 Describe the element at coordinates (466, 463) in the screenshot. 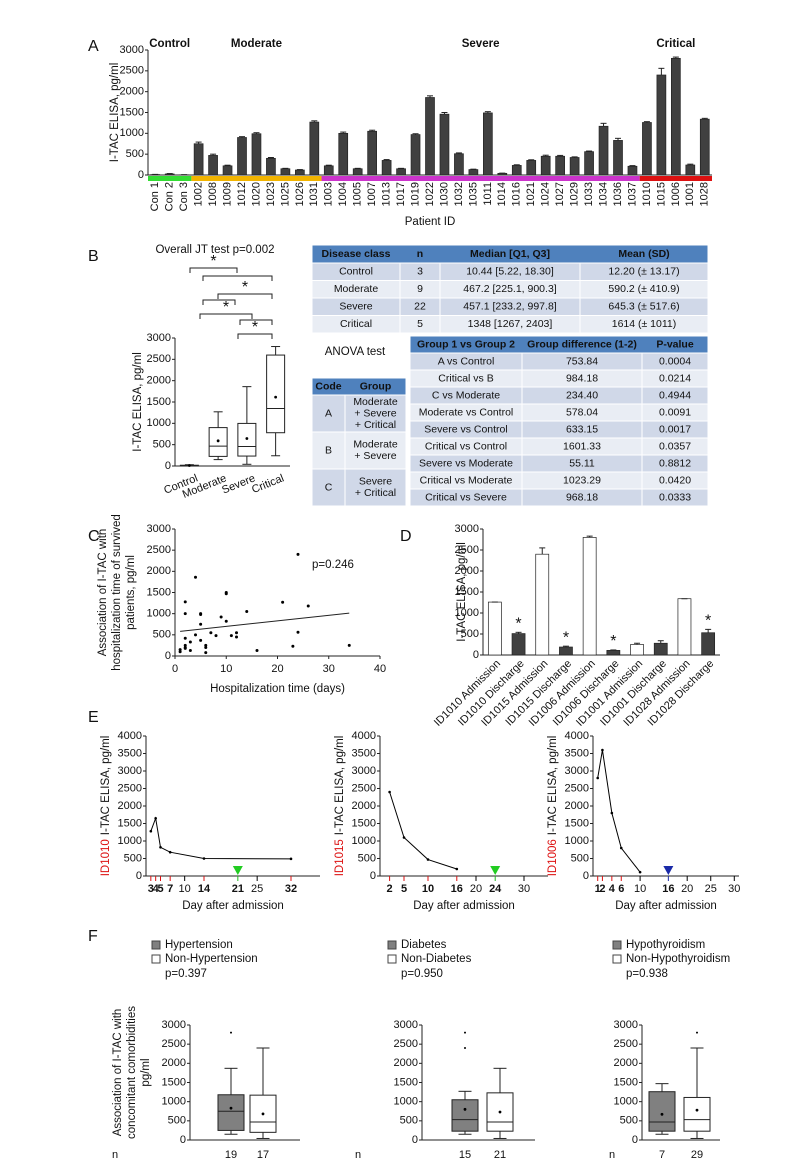

I see `table-cell: Severe vs Moderate` at that location.